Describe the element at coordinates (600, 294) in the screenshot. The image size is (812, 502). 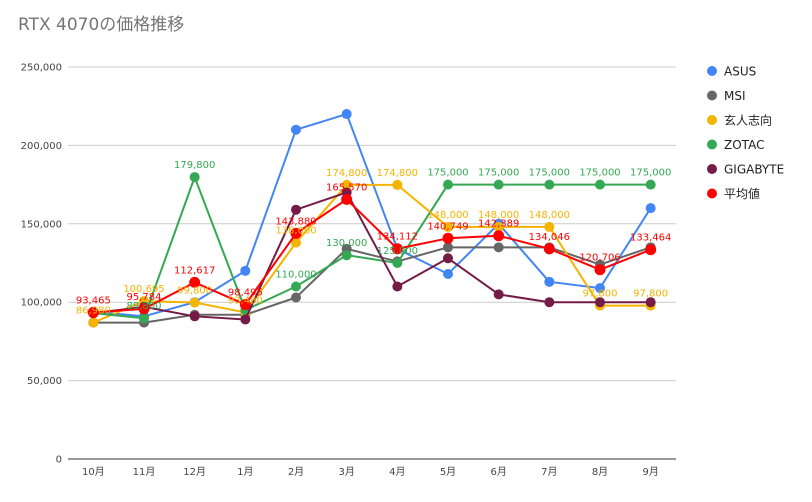
I see `data-label: 97,800` at that location.